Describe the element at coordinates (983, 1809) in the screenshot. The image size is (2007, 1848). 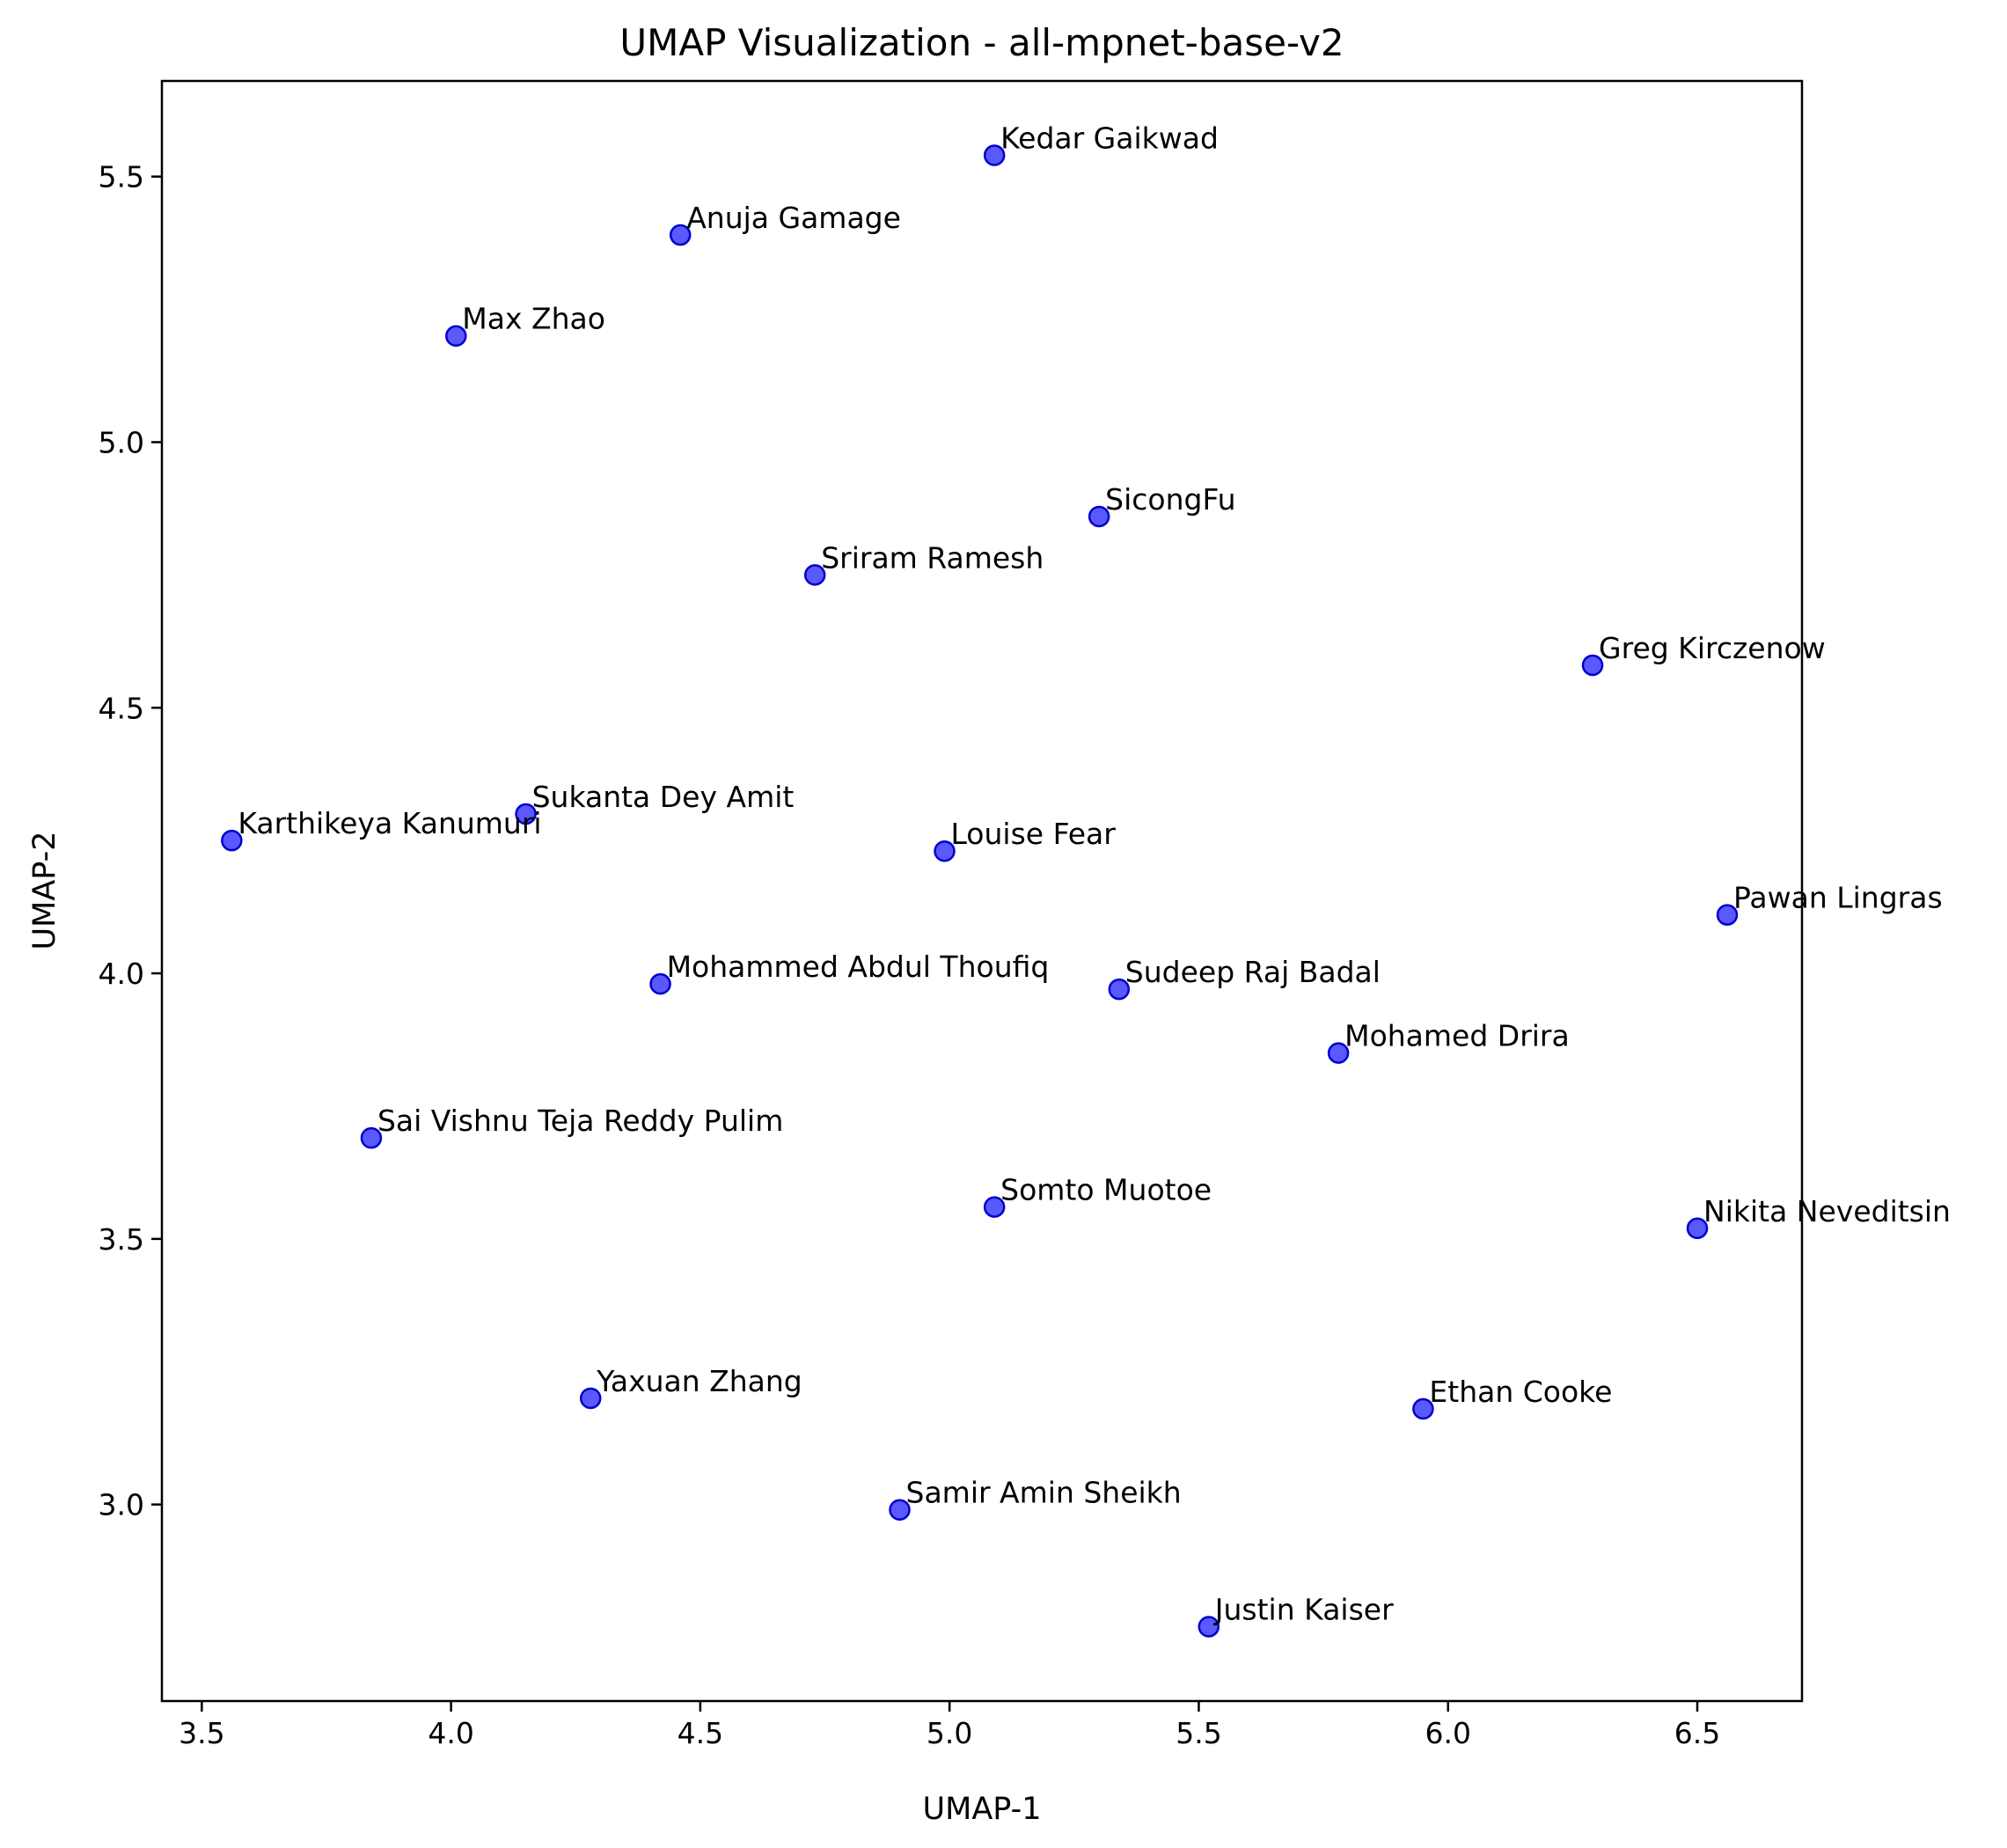
I see `x-axis-label: UMAP-1` at that location.